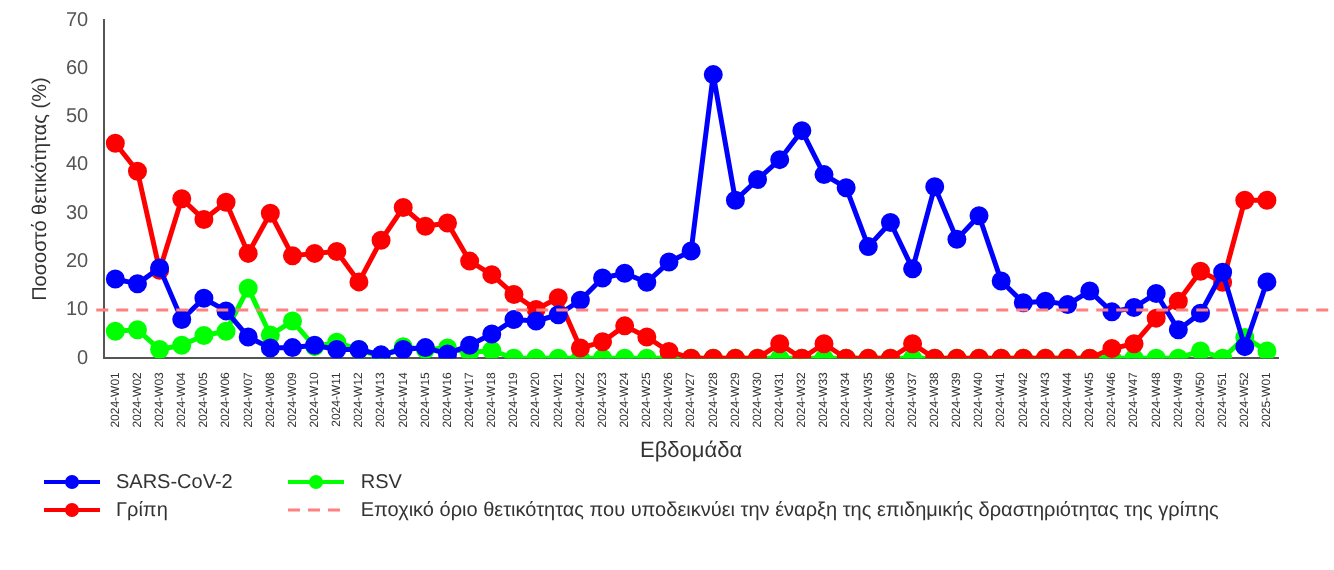 The image size is (1334, 570). What do you see at coordinates (40, 189) in the screenshot?
I see `y-axis-title: Ποσοστό θετικότητας (%)` at bounding box center [40, 189].